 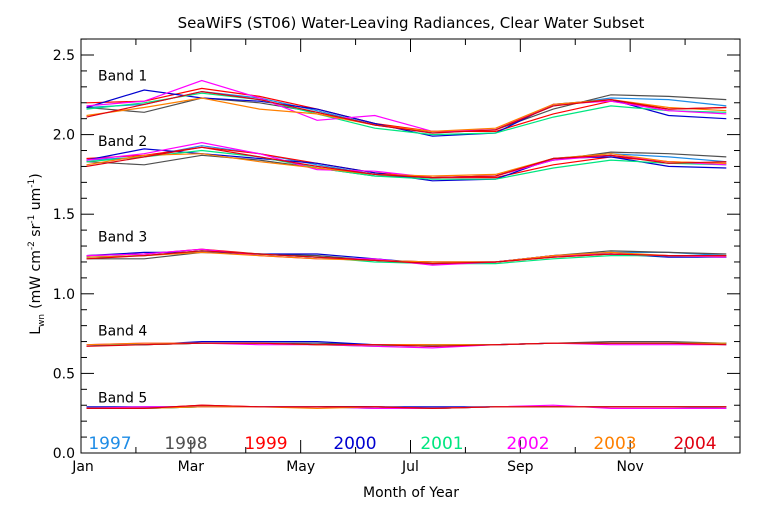 I want to click on line-2004-band2, so click(x=406, y=162).